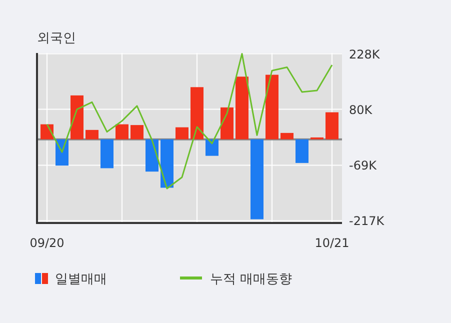 This screenshot has width=451, height=323. Describe the element at coordinates (251, 279) in the screenshot. I see `legend-label: 누적 매매동향` at that location.